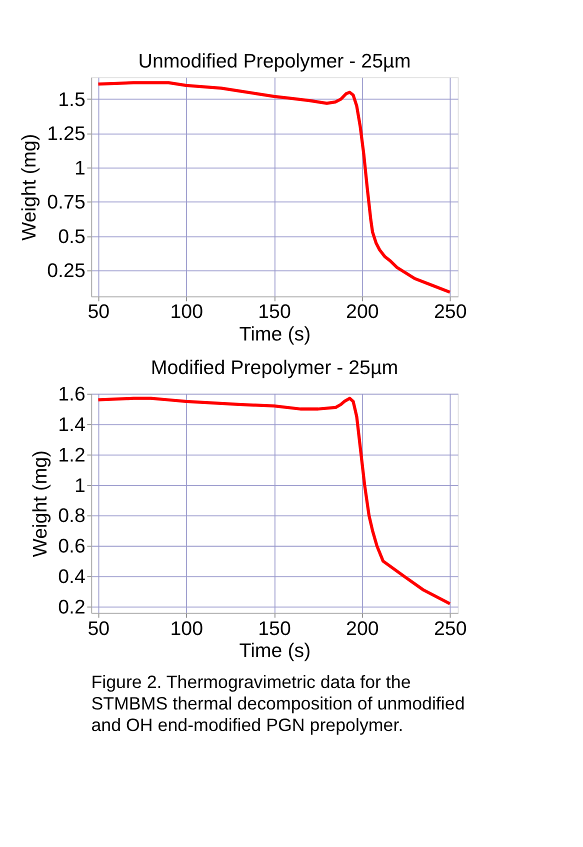  Describe the element at coordinates (274, 61) in the screenshot. I see `chart-title: Unmodified Prepolymer - 25µm` at that location.